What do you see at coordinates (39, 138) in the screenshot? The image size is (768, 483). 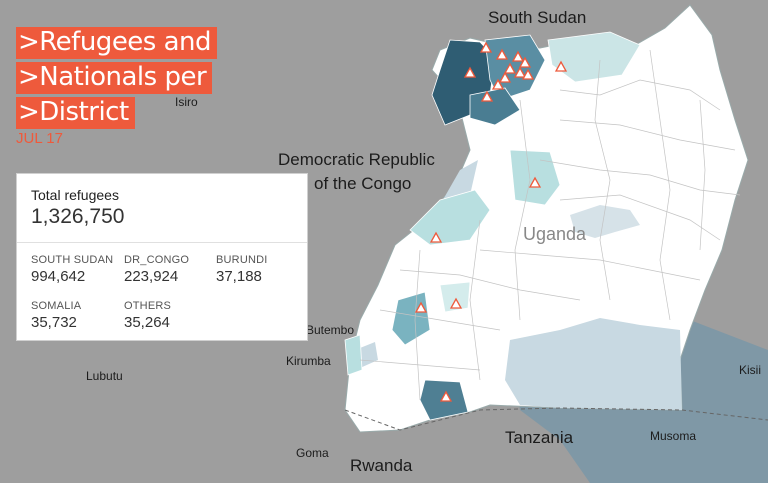 I see `date-label: JUL 17` at bounding box center [39, 138].